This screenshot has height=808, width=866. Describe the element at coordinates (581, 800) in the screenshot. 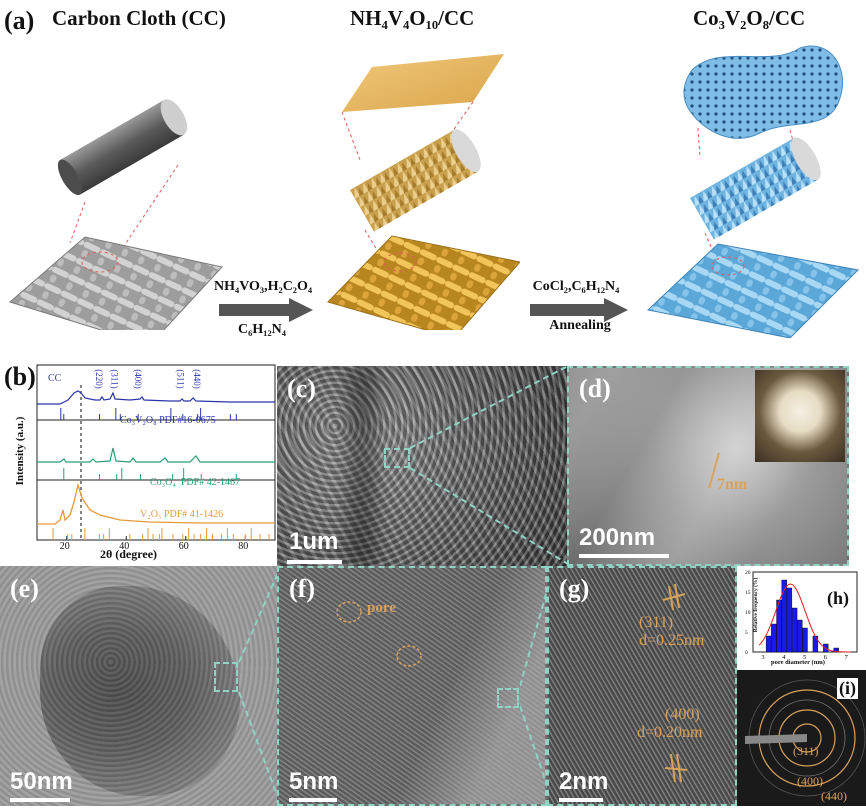

I see `panel-g-scalebar` at that location.